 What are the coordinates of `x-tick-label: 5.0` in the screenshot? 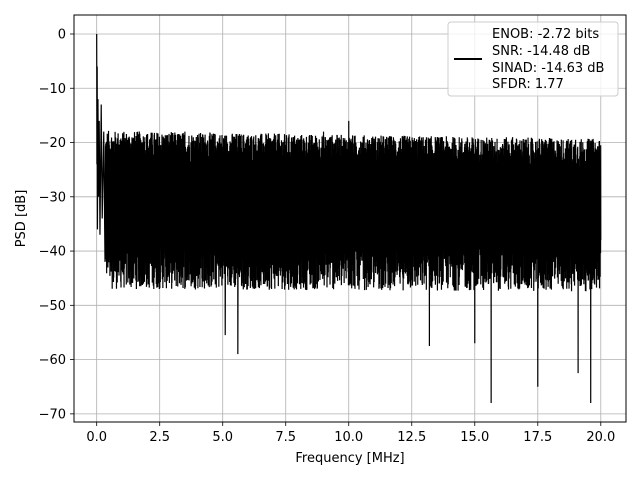 It's located at (222, 437).